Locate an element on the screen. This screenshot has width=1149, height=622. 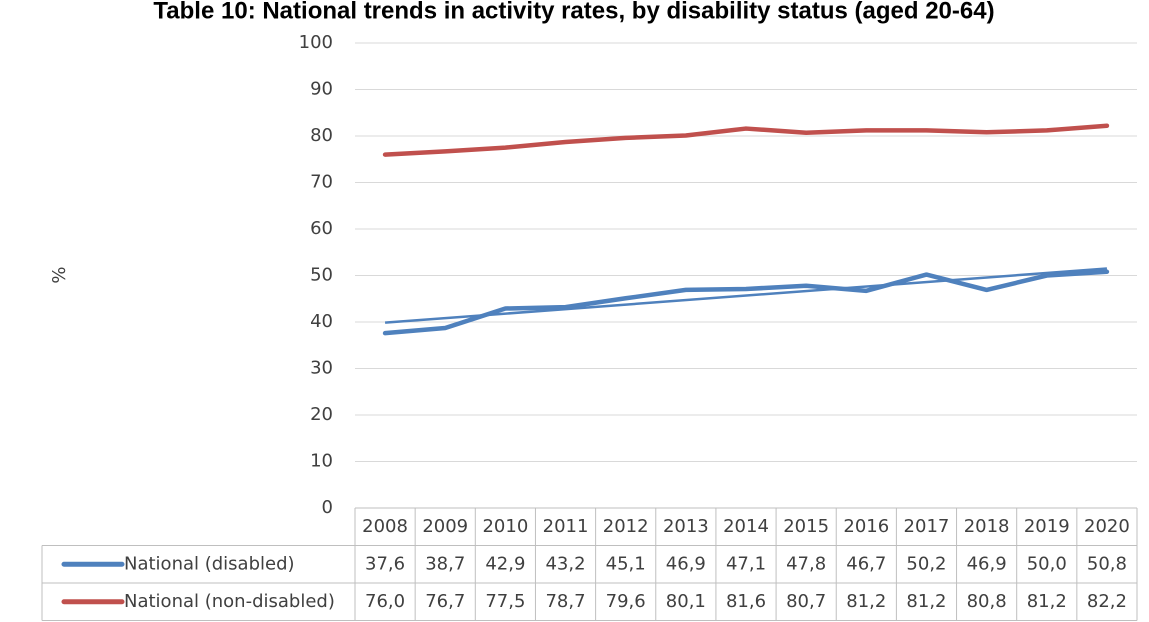
table-value: 78,7 is located at coordinates (565, 601).